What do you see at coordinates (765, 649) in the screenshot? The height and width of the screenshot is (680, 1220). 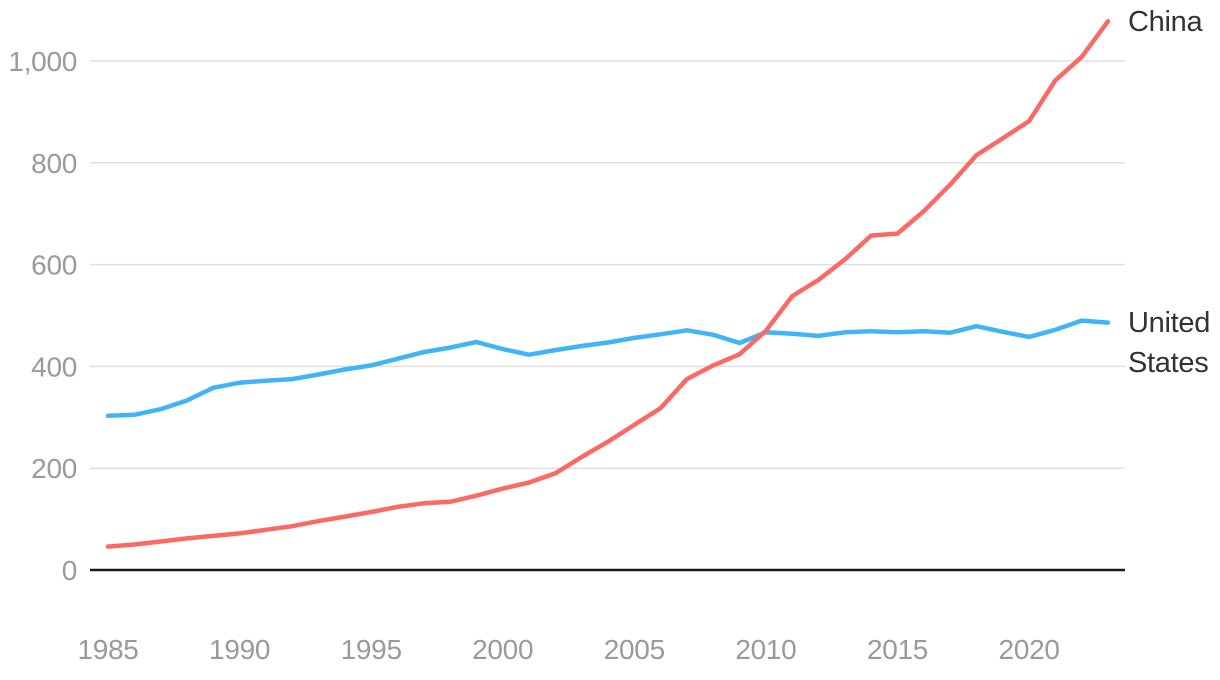 I see `x-axis-tick-label: 2010` at bounding box center [765, 649].